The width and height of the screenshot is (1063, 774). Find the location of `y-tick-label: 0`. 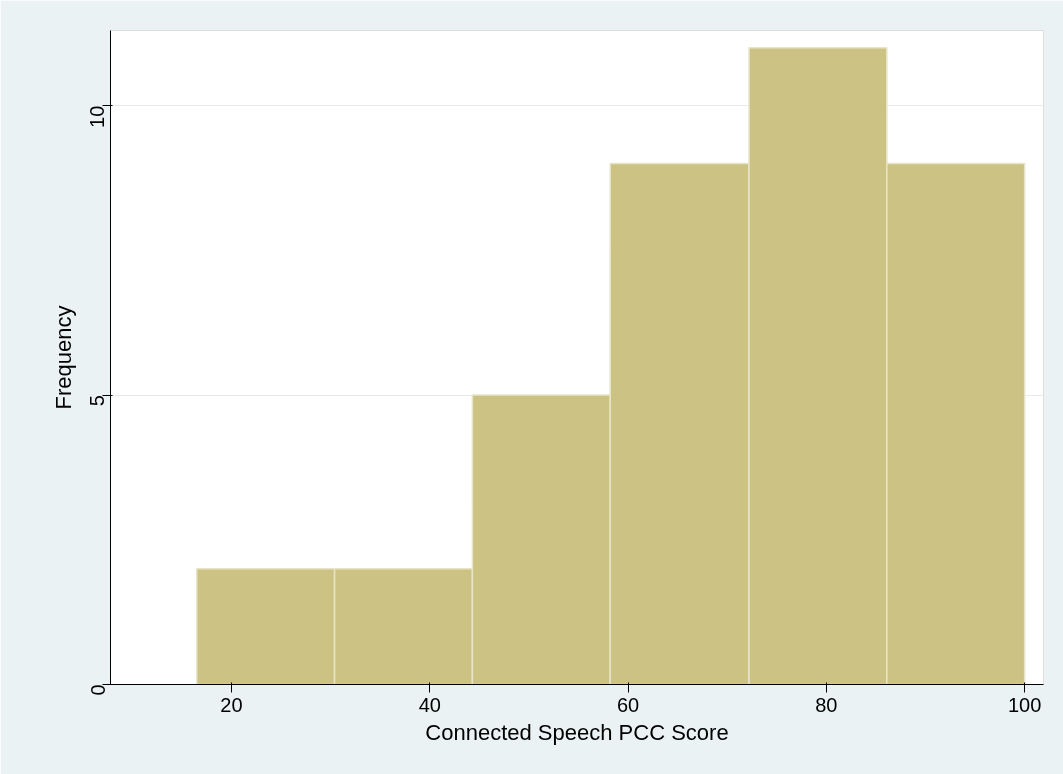

y-tick-label: 0 is located at coordinates (97, 690).